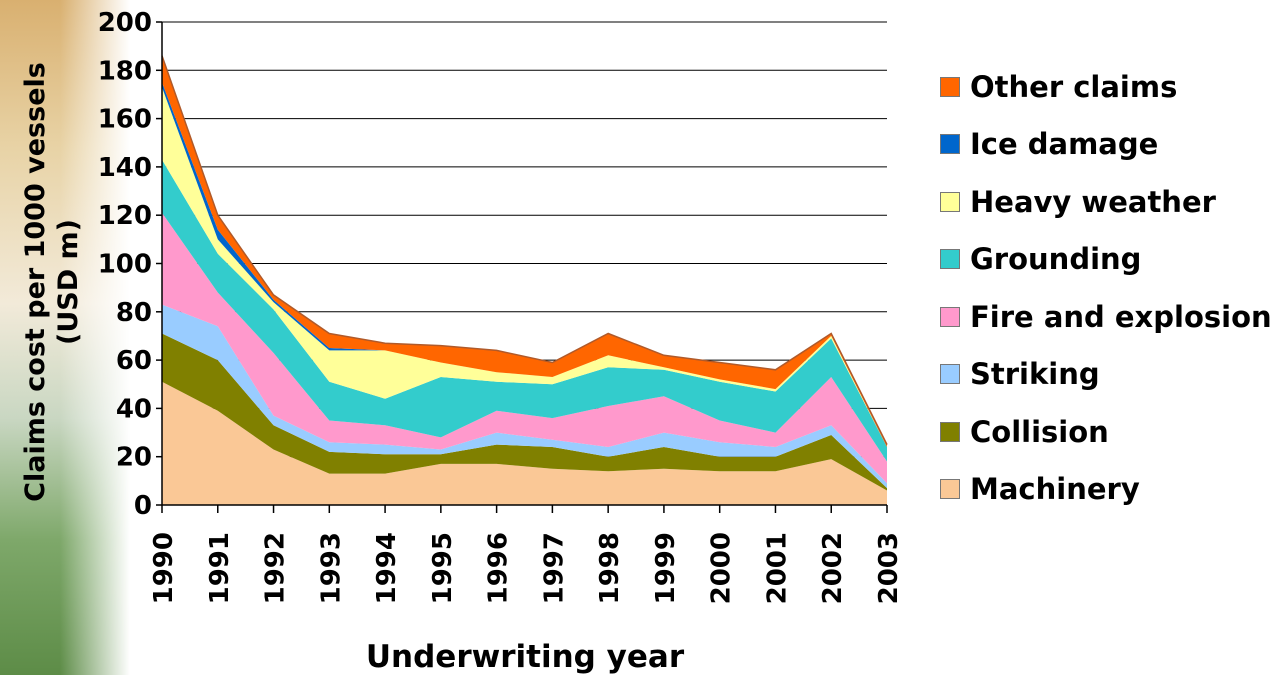  What do you see at coordinates (610, 568) in the screenshot?
I see `x-tick-label: 1998` at bounding box center [610, 568].